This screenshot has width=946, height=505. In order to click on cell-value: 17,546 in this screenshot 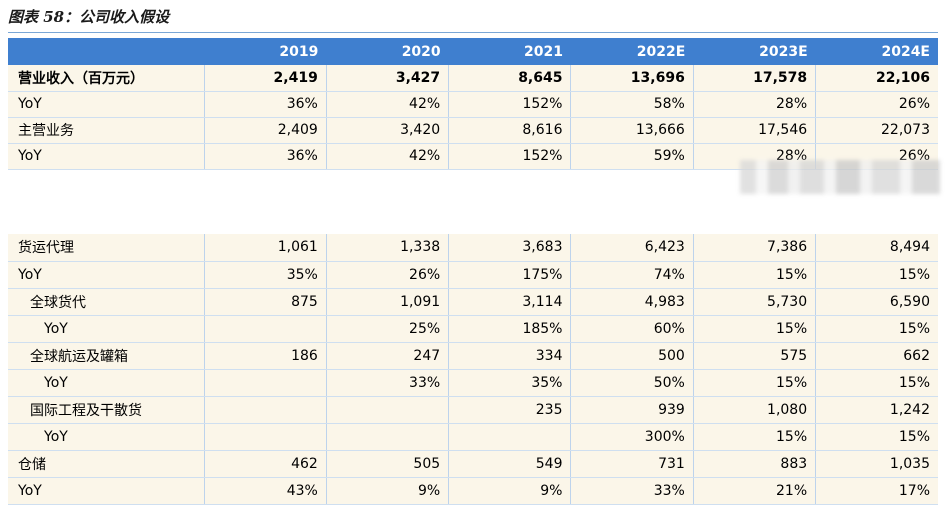, I will do `click(755, 130)`.